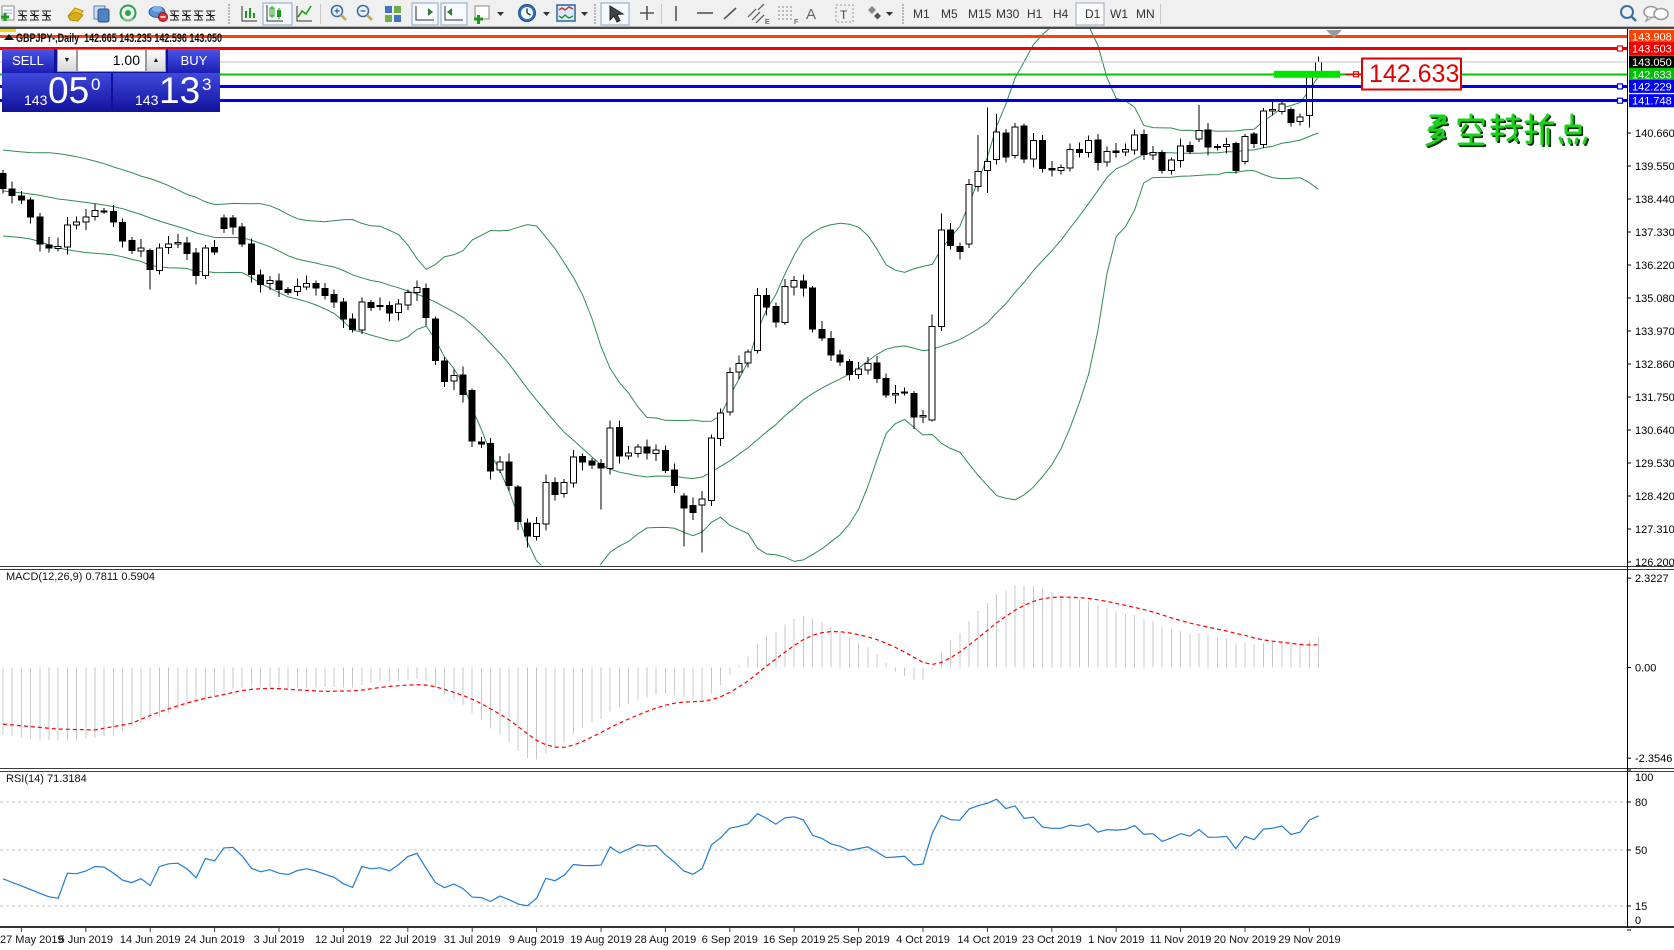 This screenshot has width=1674, height=950. I want to click on svg-text: T, so click(844, 15).